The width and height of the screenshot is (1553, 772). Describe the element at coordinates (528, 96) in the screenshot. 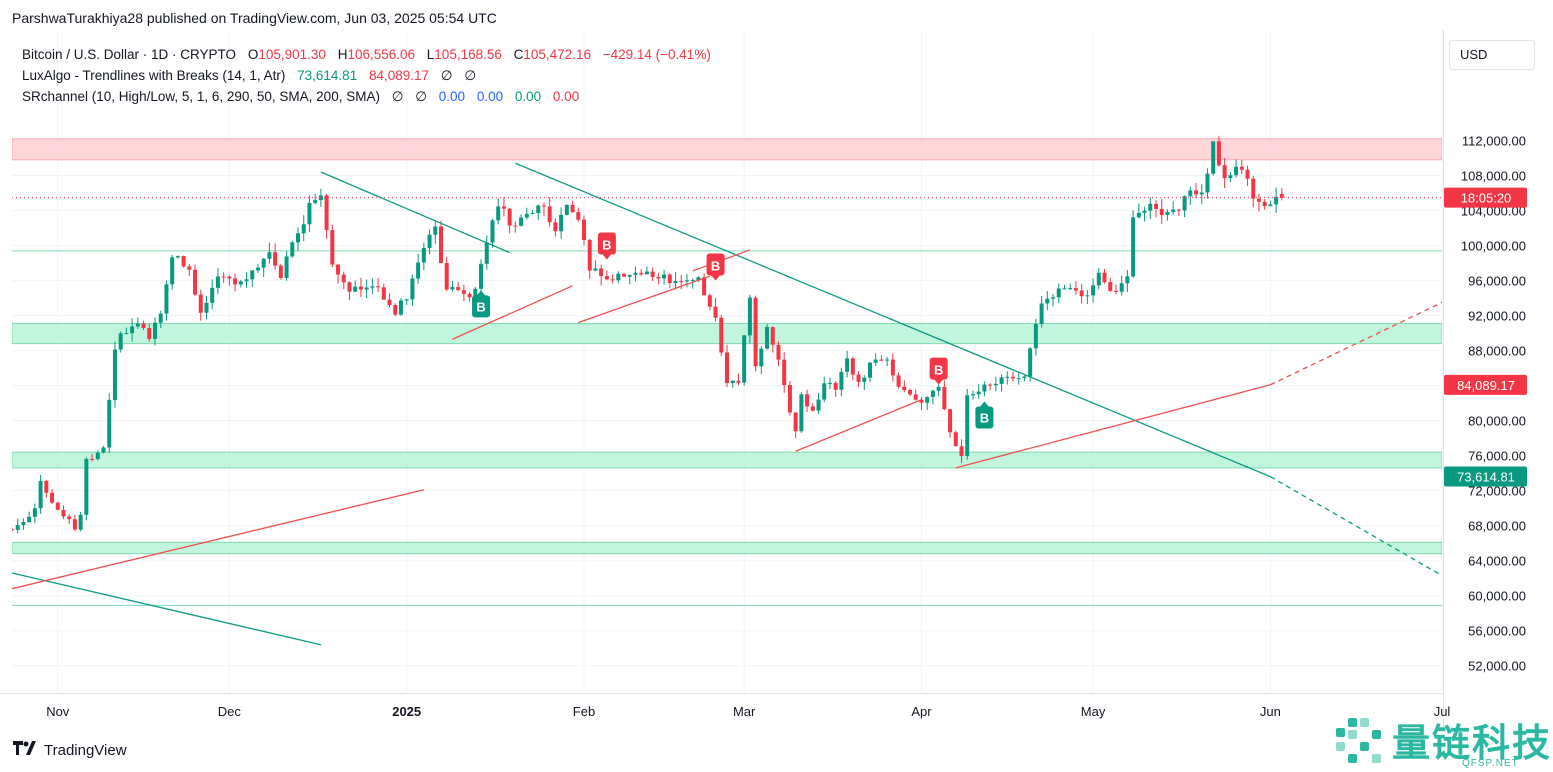

I see `sr-value-5: 0.00` at that location.